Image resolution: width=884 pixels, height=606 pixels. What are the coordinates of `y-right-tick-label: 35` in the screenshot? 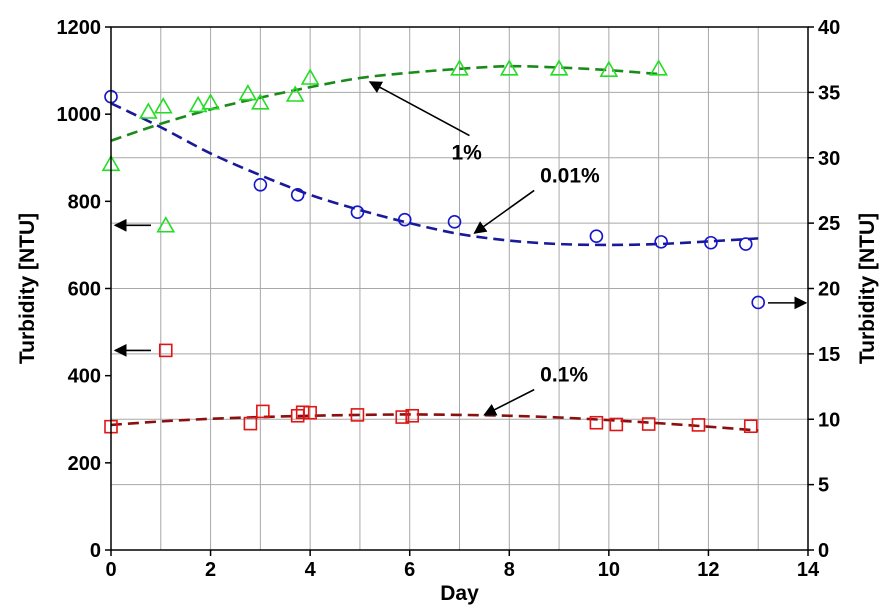 It's located at (829, 93).